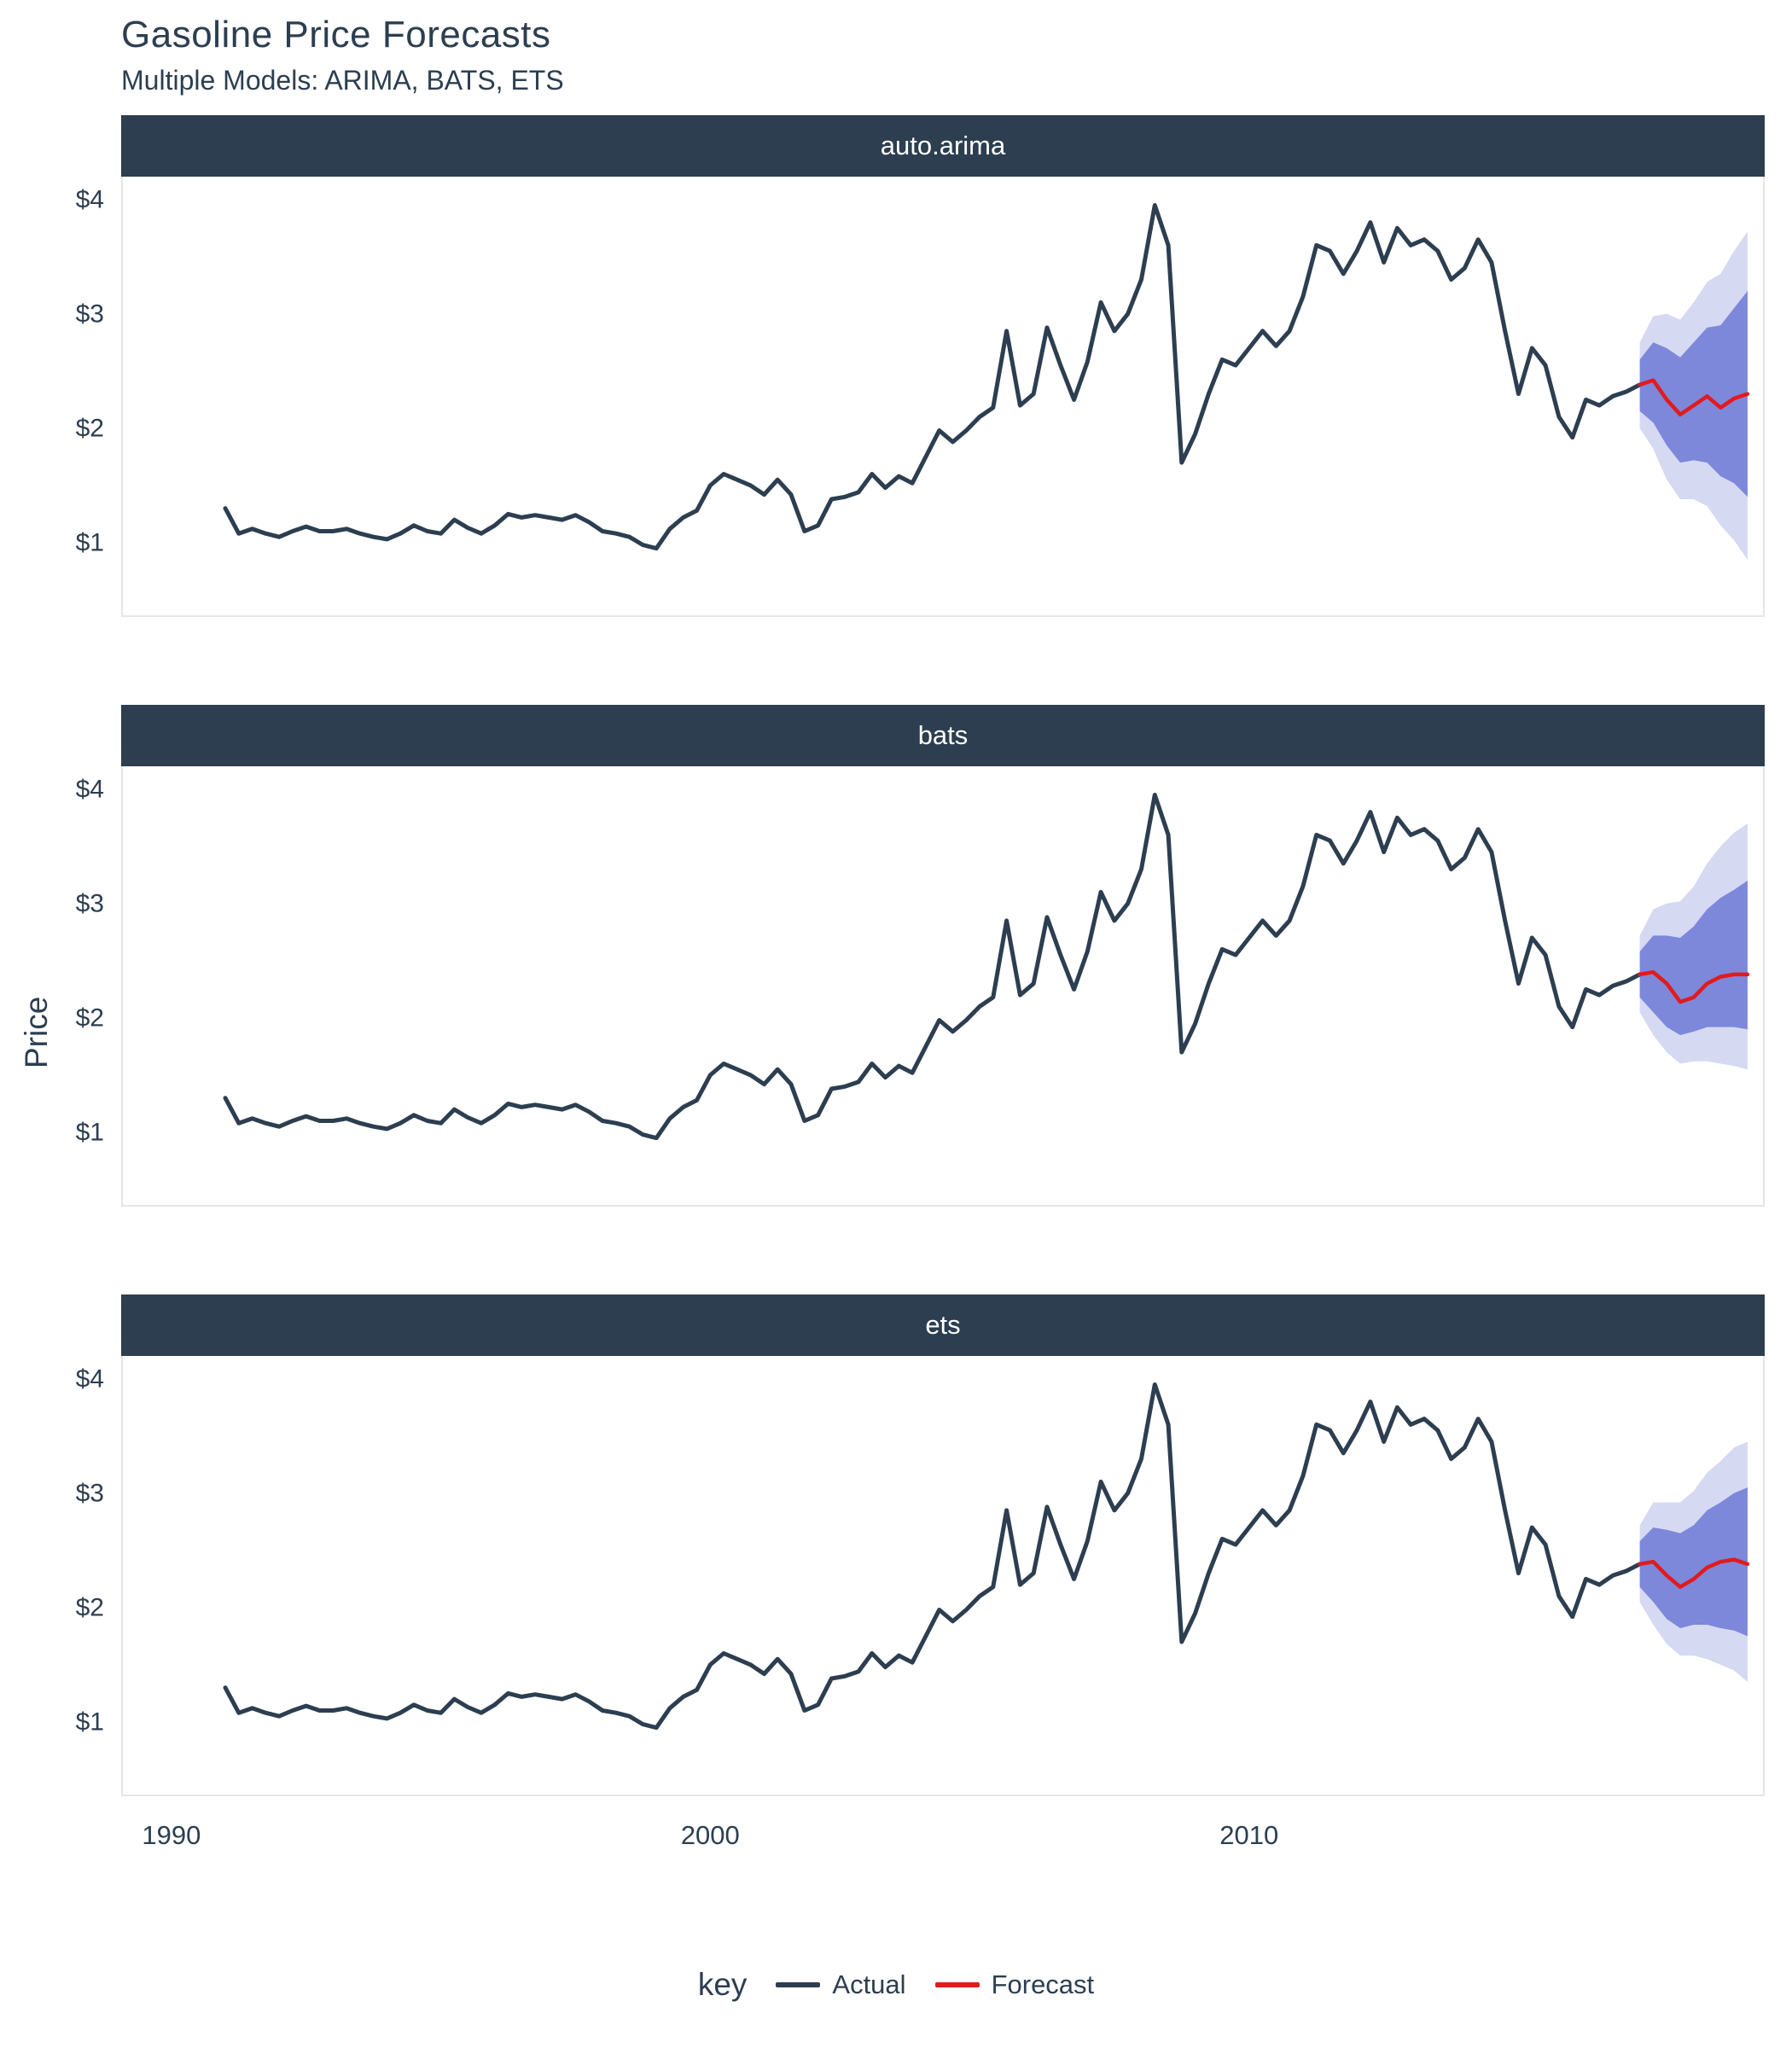 The image size is (1792, 2048). What do you see at coordinates (957, 1985) in the screenshot?
I see `forecast-line-swatch` at bounding box center [957, 1985].